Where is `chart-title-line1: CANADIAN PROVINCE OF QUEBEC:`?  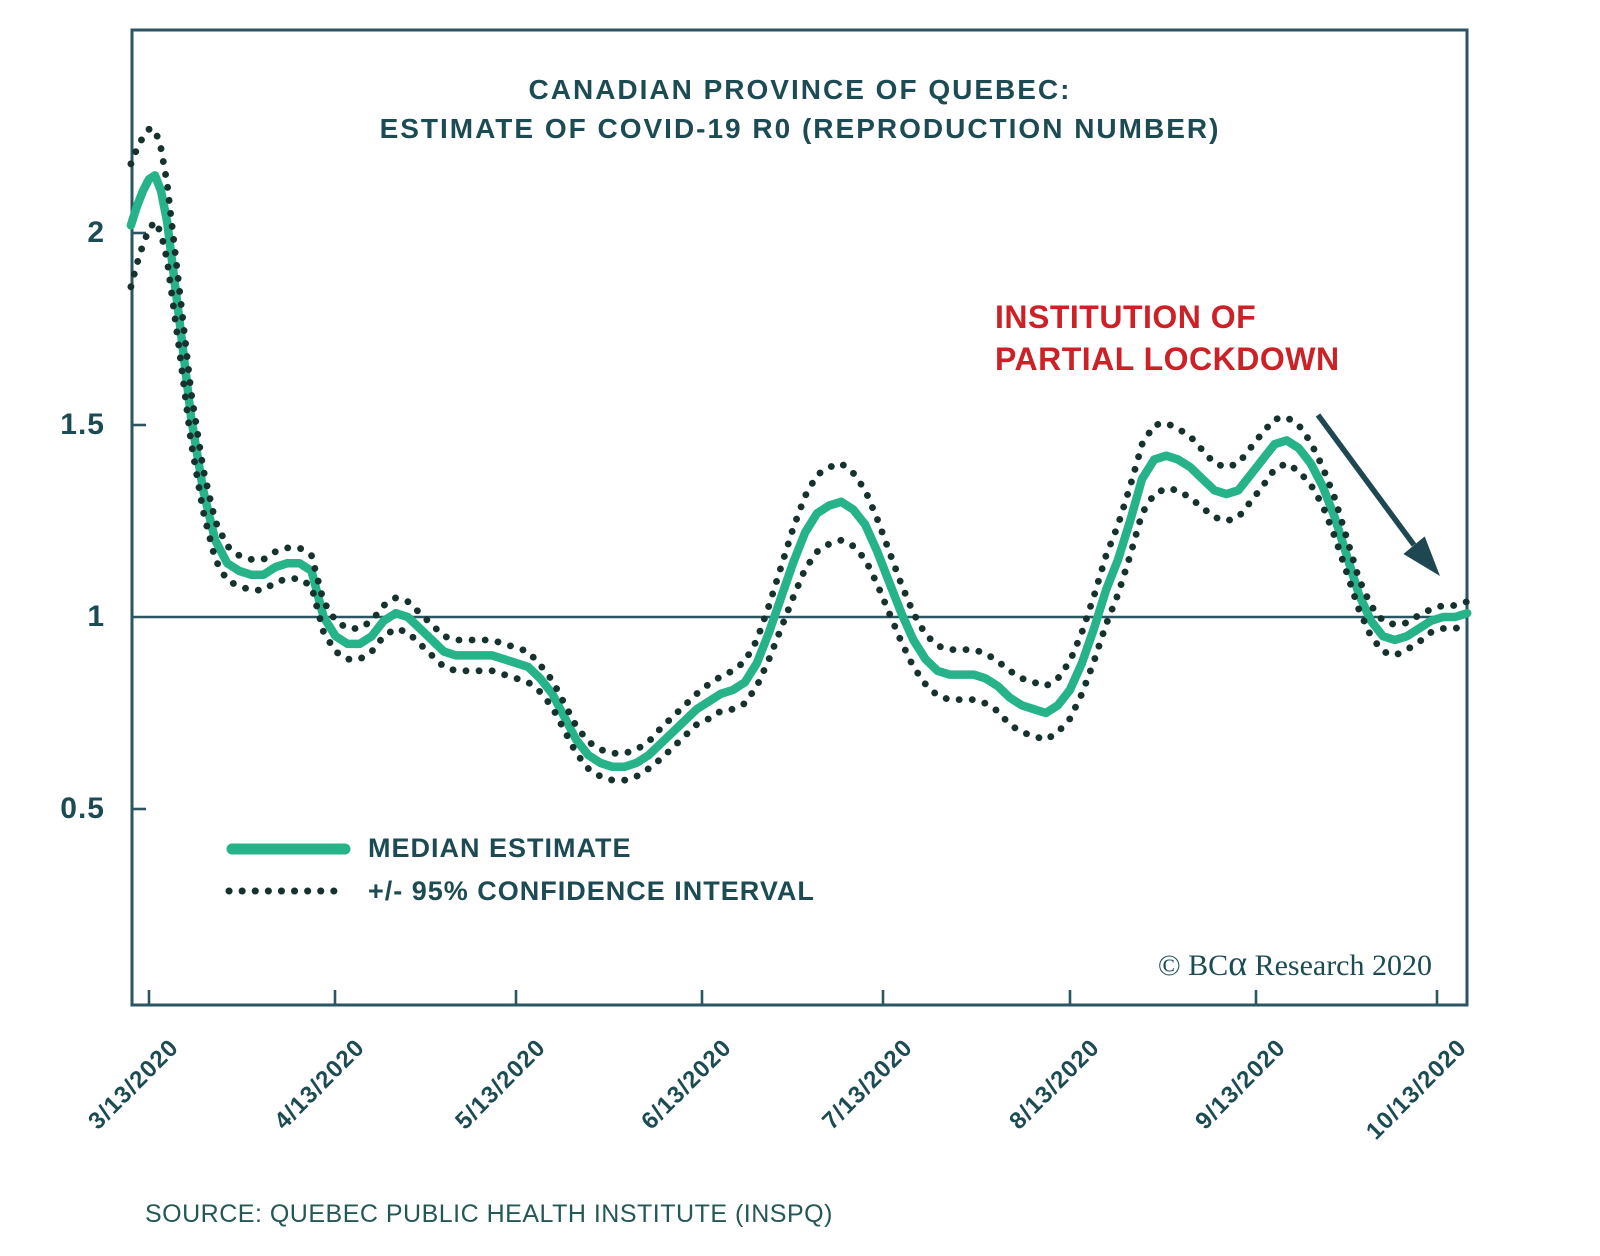
chart-title-line1: CANADIAN PROVINCE OF QUEBEC: is located at coordinates (800, 89).